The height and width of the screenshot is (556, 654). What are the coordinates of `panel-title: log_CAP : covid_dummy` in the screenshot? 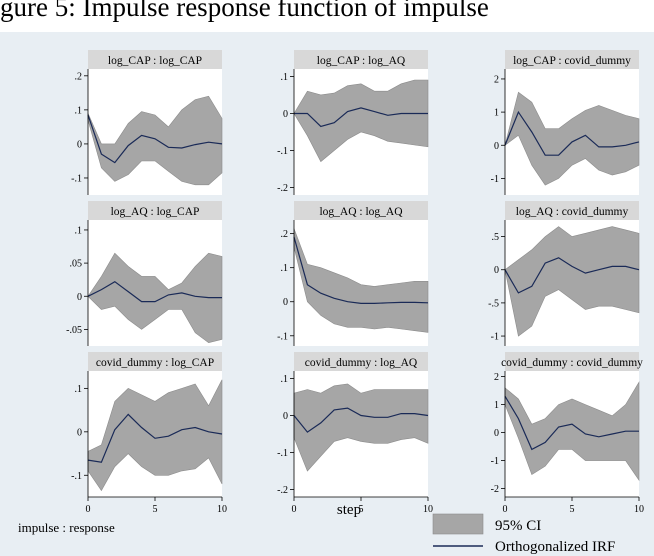 It's located at (572, 61).